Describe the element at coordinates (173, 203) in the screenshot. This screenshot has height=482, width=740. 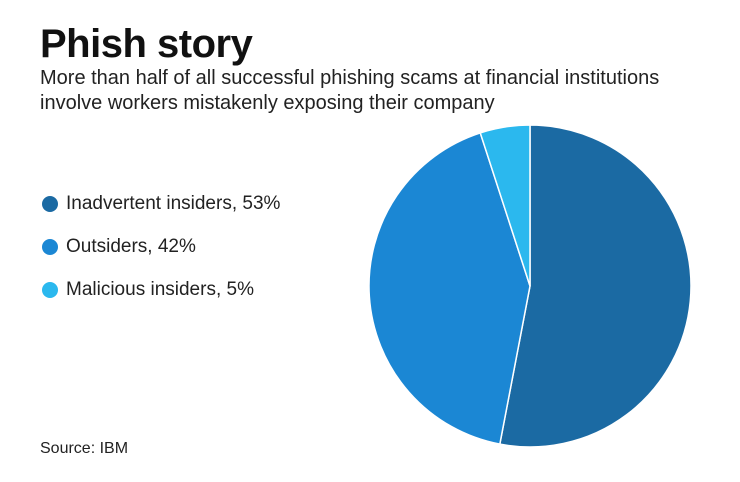
I see `legend-label-inadvertent-insiders: Inadvertent insiders, 53%` at that location.